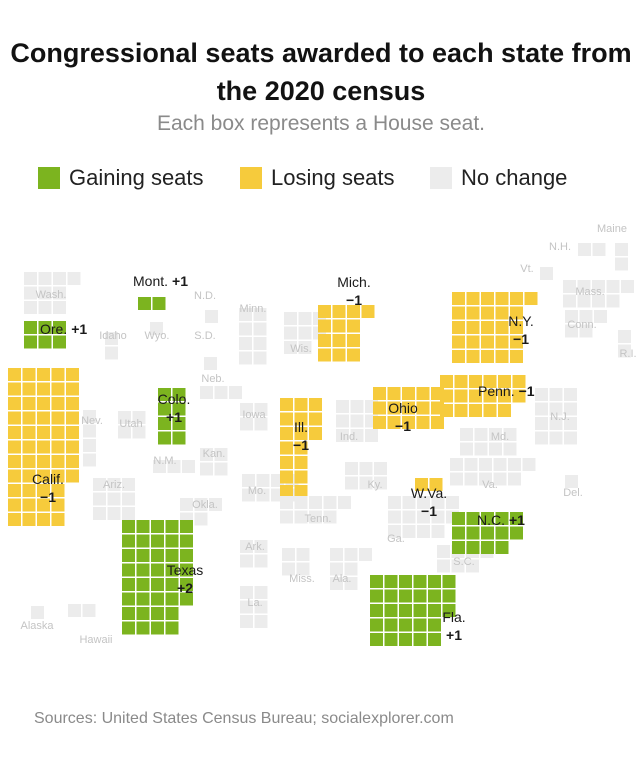 The image size is (642, 768). I want to click on state-ind, so click(357, 421).